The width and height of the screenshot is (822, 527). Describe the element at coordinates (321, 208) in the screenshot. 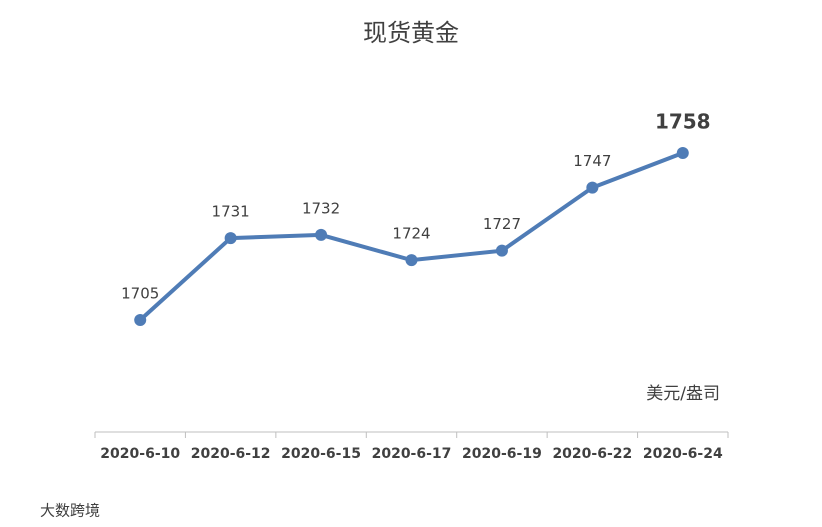

I see `value-label: 1732` at that location.